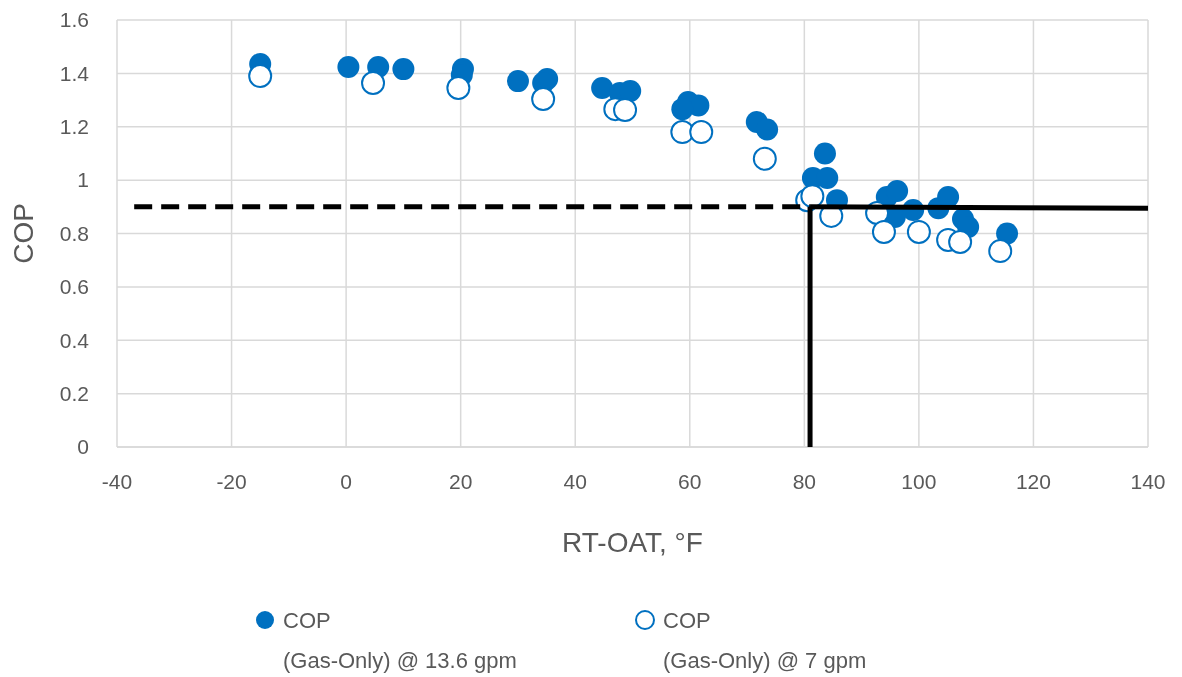  Describe the element at coordinates (74, 287) in the screenshot. I see `y-tick-label: 0.6` at that location.